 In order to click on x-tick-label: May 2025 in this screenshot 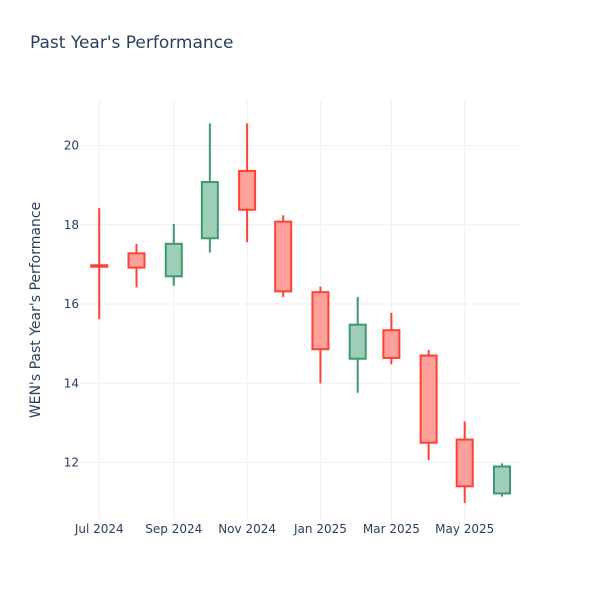, I will do `click(464, 529)`.